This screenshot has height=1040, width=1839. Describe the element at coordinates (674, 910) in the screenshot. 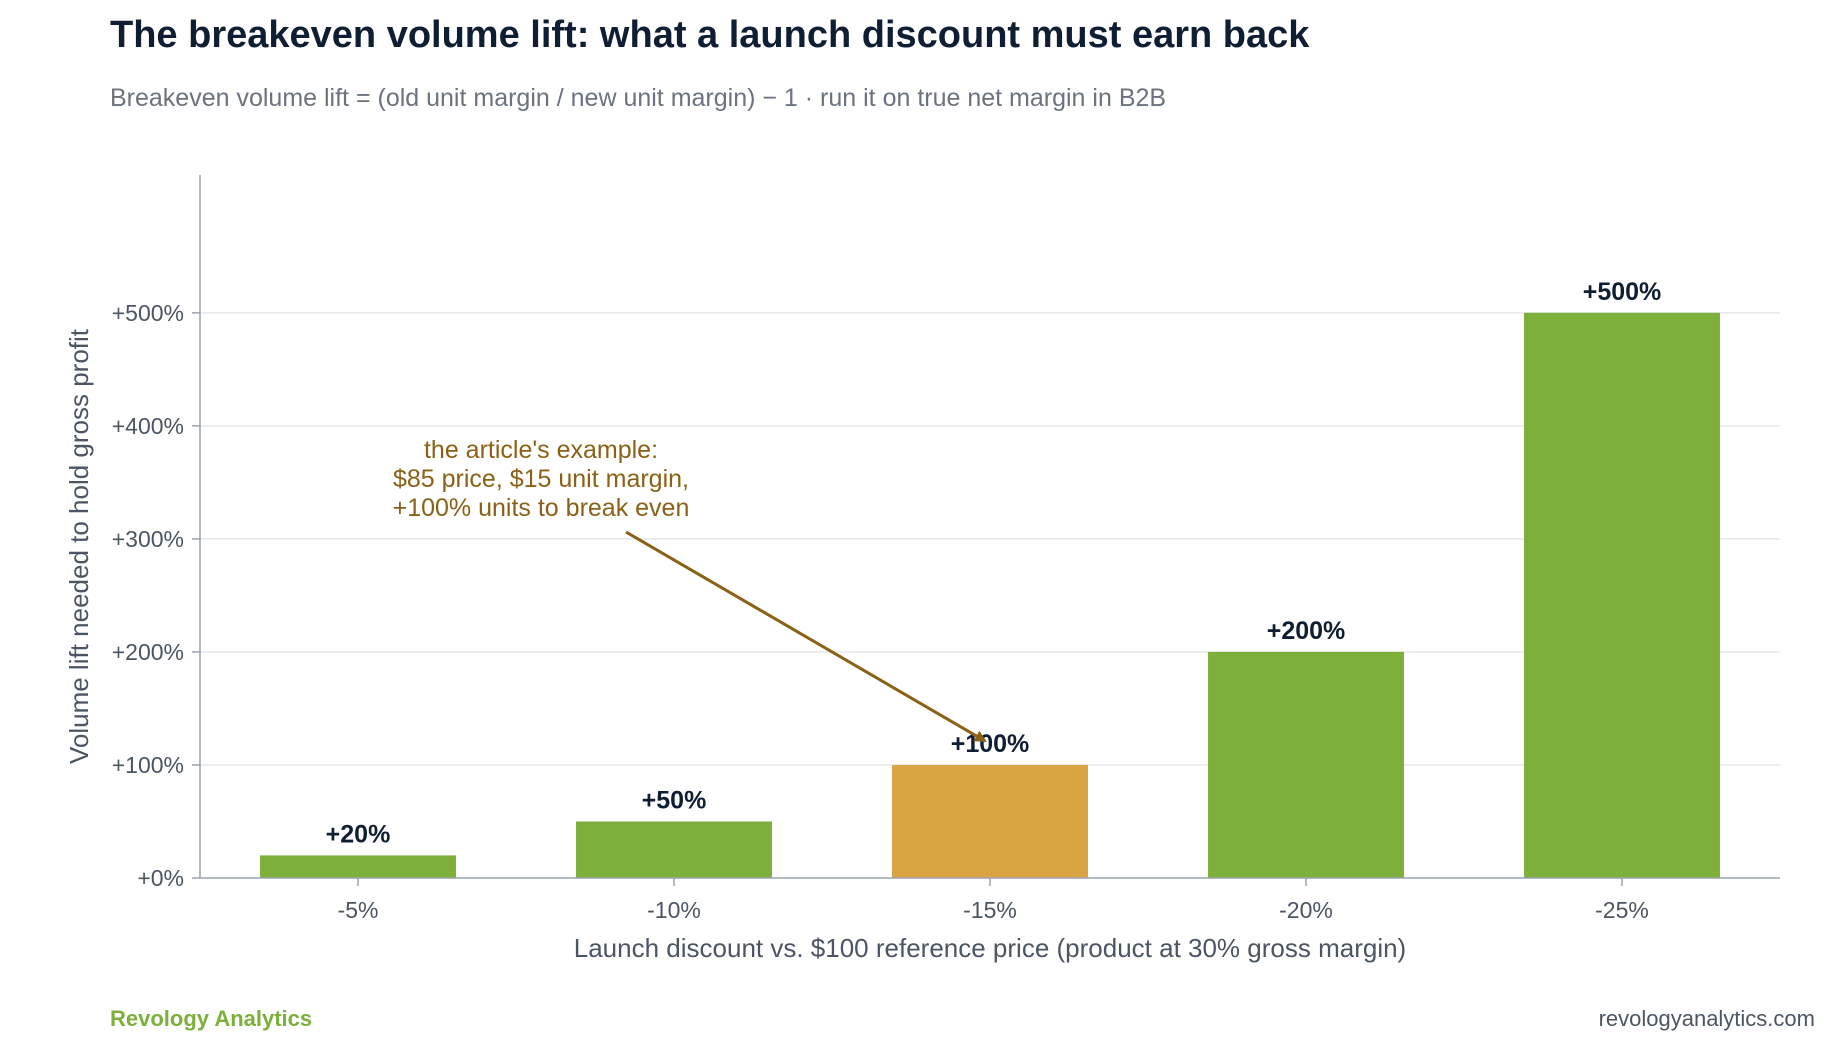

I see `x-tick-label: -10%` at that location.